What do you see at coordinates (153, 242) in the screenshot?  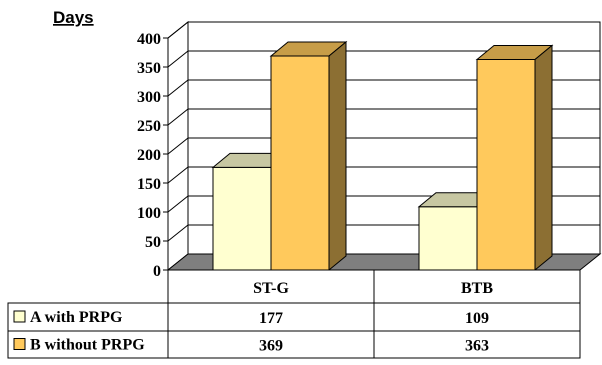 I see `y-tick-label: 50` at bounding box center [153, 242].